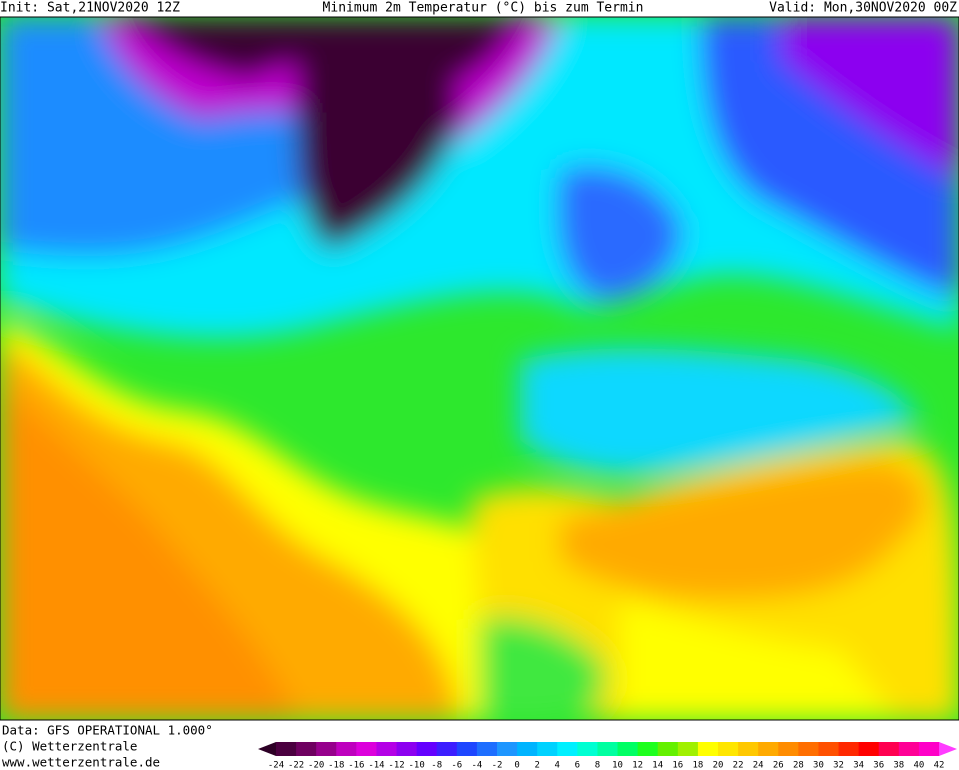 This screenshot has width=959, height=770. What do you see at coordinates (476, 765) in the screenshot?
I see `legend-level: -4` at bounding box center [476, 765].